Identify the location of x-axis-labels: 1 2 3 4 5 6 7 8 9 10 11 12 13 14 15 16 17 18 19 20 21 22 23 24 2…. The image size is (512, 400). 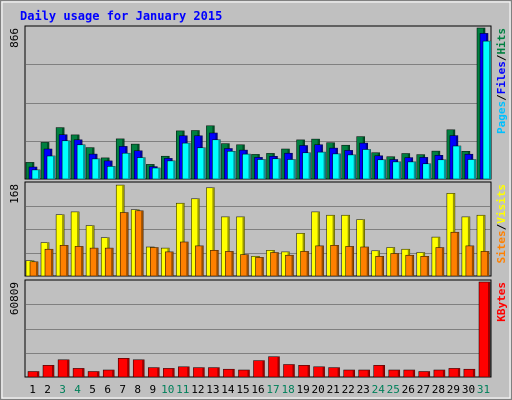
(259, 389).